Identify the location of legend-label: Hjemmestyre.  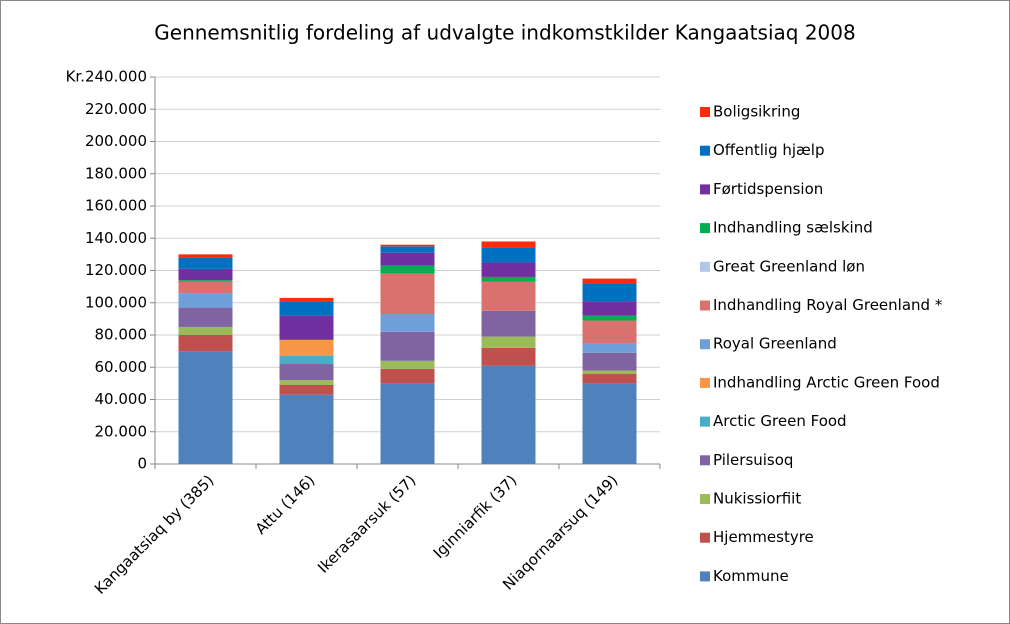
(763, 537).